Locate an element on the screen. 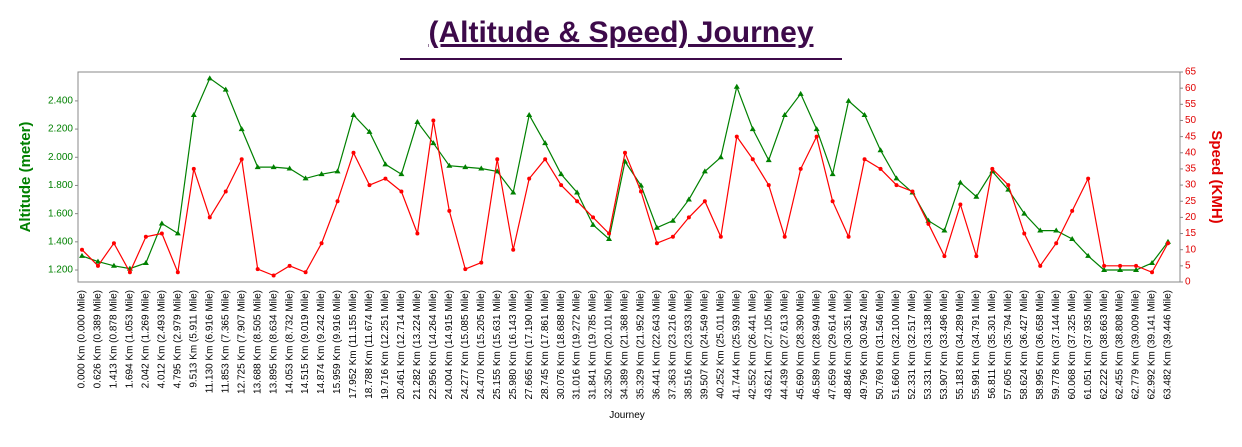 The height and width of the screenshot is (447, 1242). x-tick-label: 55.183 Km (34.289 Mile) is located at coordinates (960, 345).